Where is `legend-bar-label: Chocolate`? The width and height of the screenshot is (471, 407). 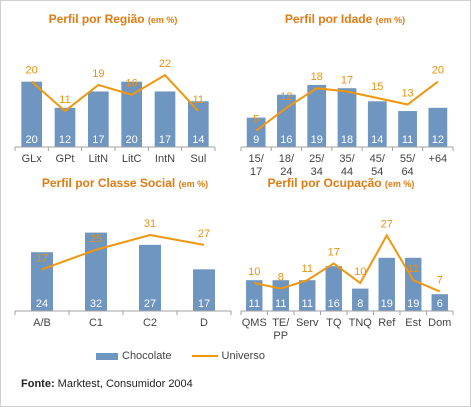 legend-bar-label: Chocolate is located at coordinates (147, 356).